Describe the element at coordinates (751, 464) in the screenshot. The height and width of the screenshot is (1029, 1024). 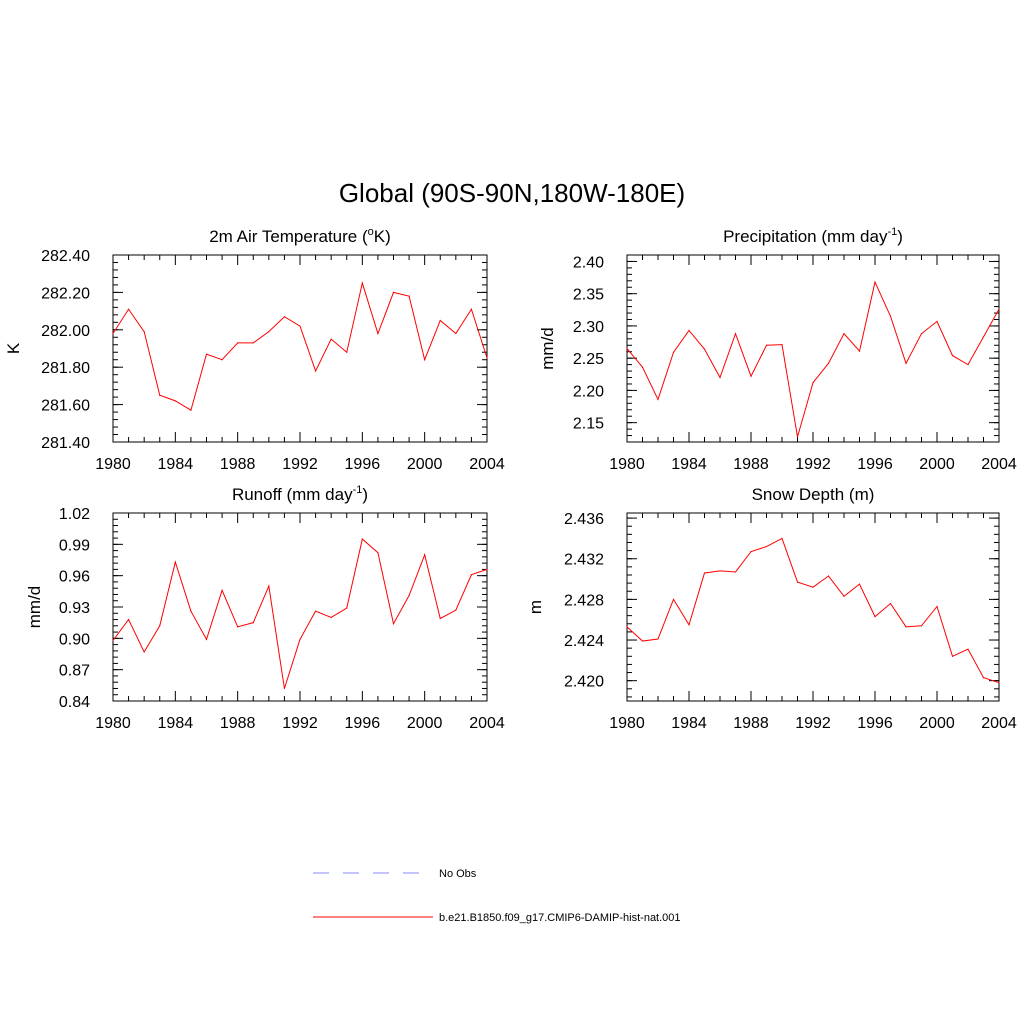
I see `x-tick-label-precipitation: 1988` at that location.